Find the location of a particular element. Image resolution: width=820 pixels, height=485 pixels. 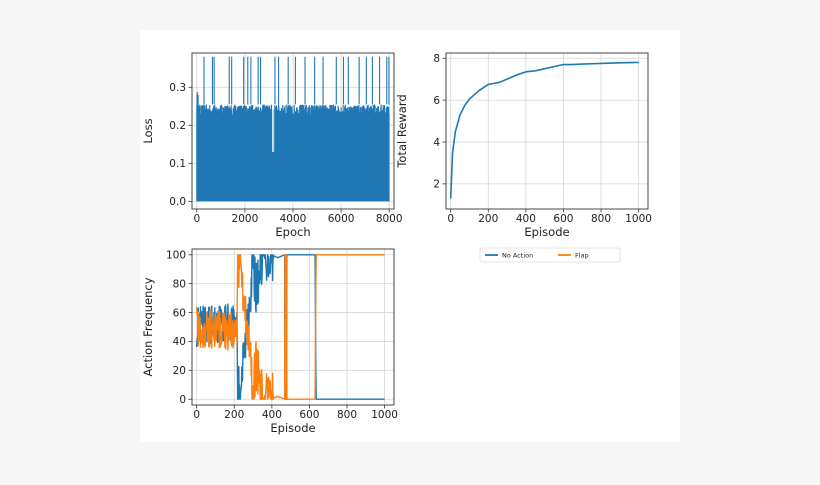

total-reward-plot: 0 200 400 600 800 1000 2 4 6 8 Episode Total Reward is located at coordinates (523, 145).